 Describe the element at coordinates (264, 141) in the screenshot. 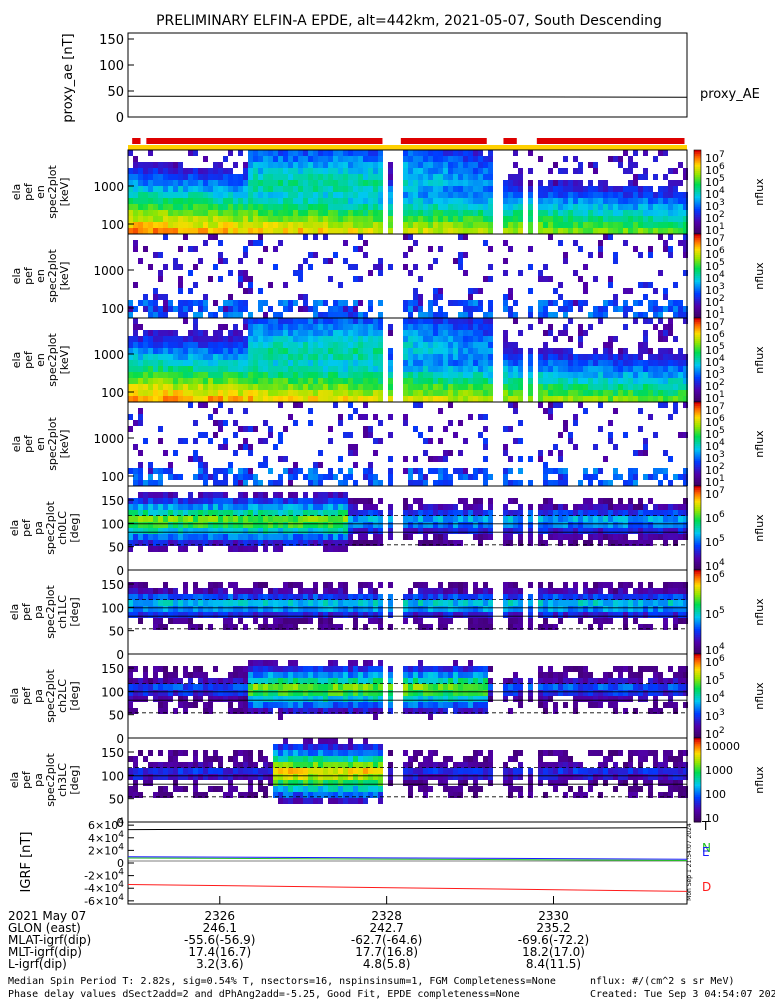

I see `quality-segment-red` at that location.